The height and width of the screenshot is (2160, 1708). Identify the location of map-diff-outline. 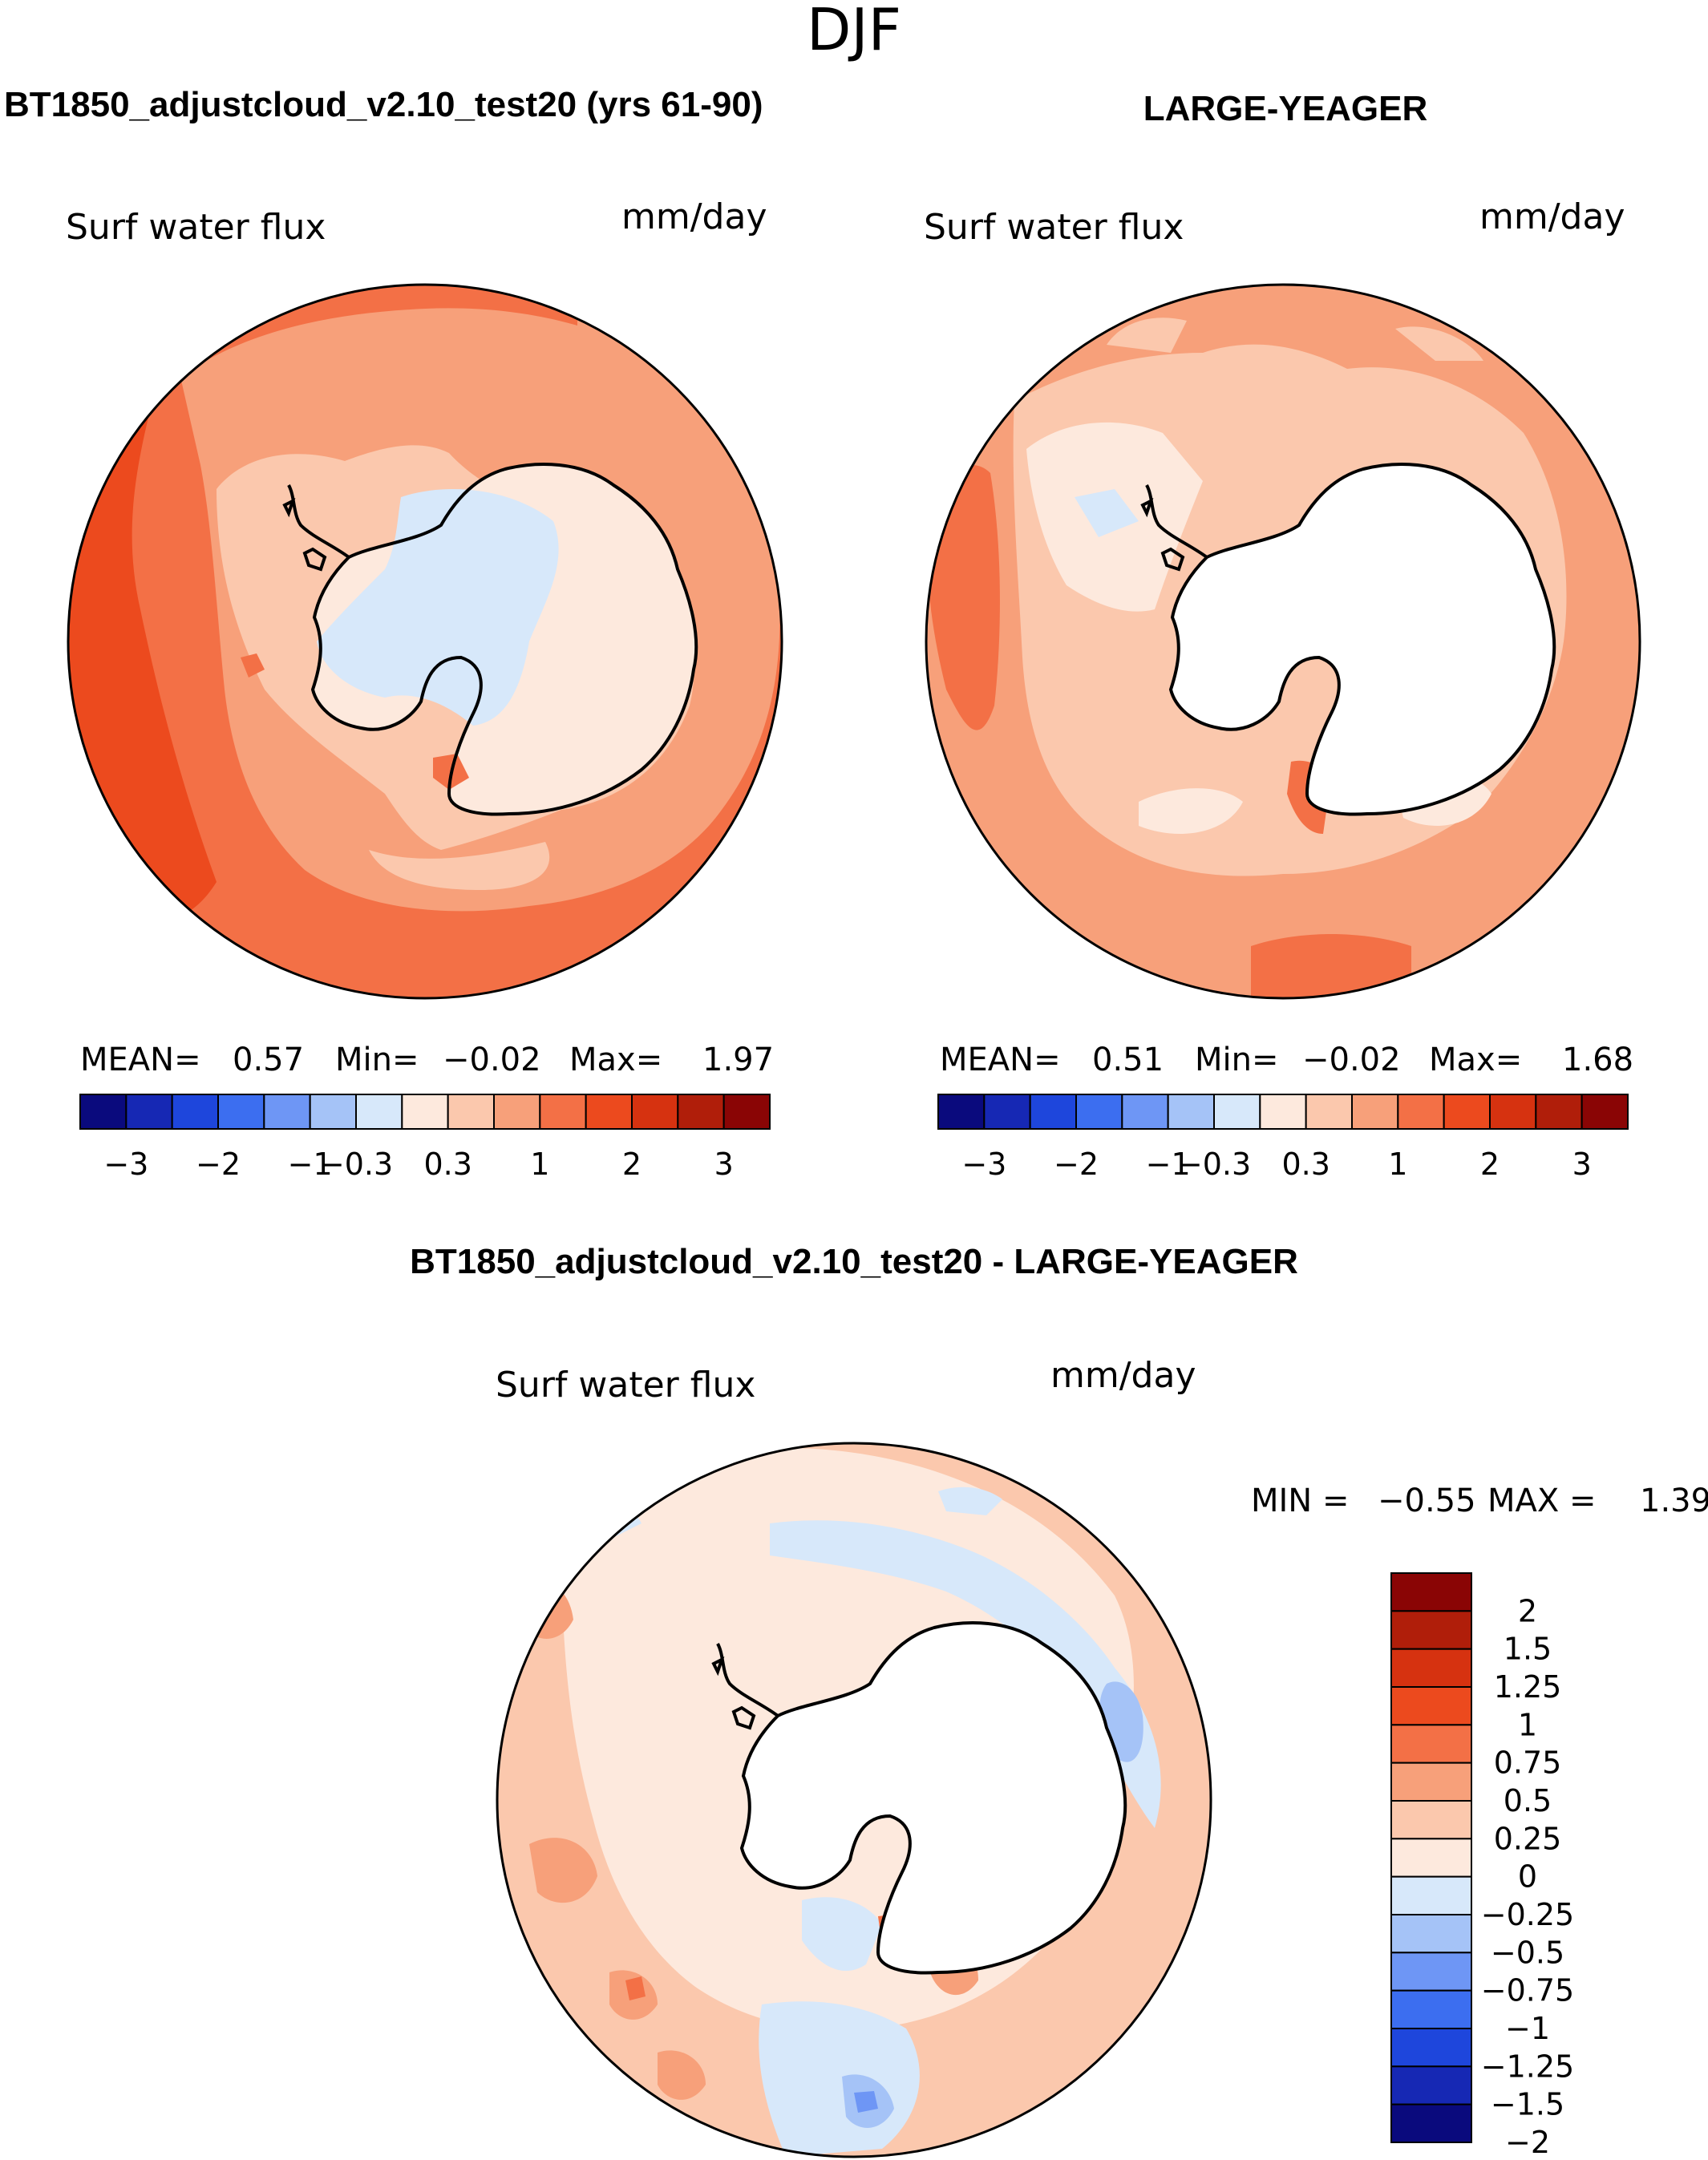
(854, 1800).